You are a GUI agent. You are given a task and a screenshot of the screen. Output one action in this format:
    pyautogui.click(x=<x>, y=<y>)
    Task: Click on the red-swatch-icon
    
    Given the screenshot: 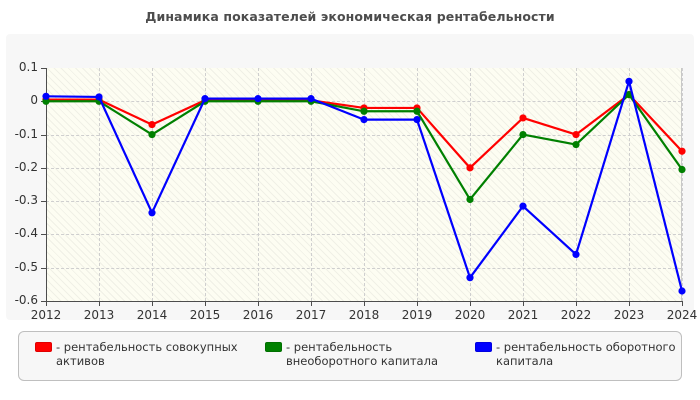 What is the action you would take?
    pyautogui.click(x=43, y=347)
    